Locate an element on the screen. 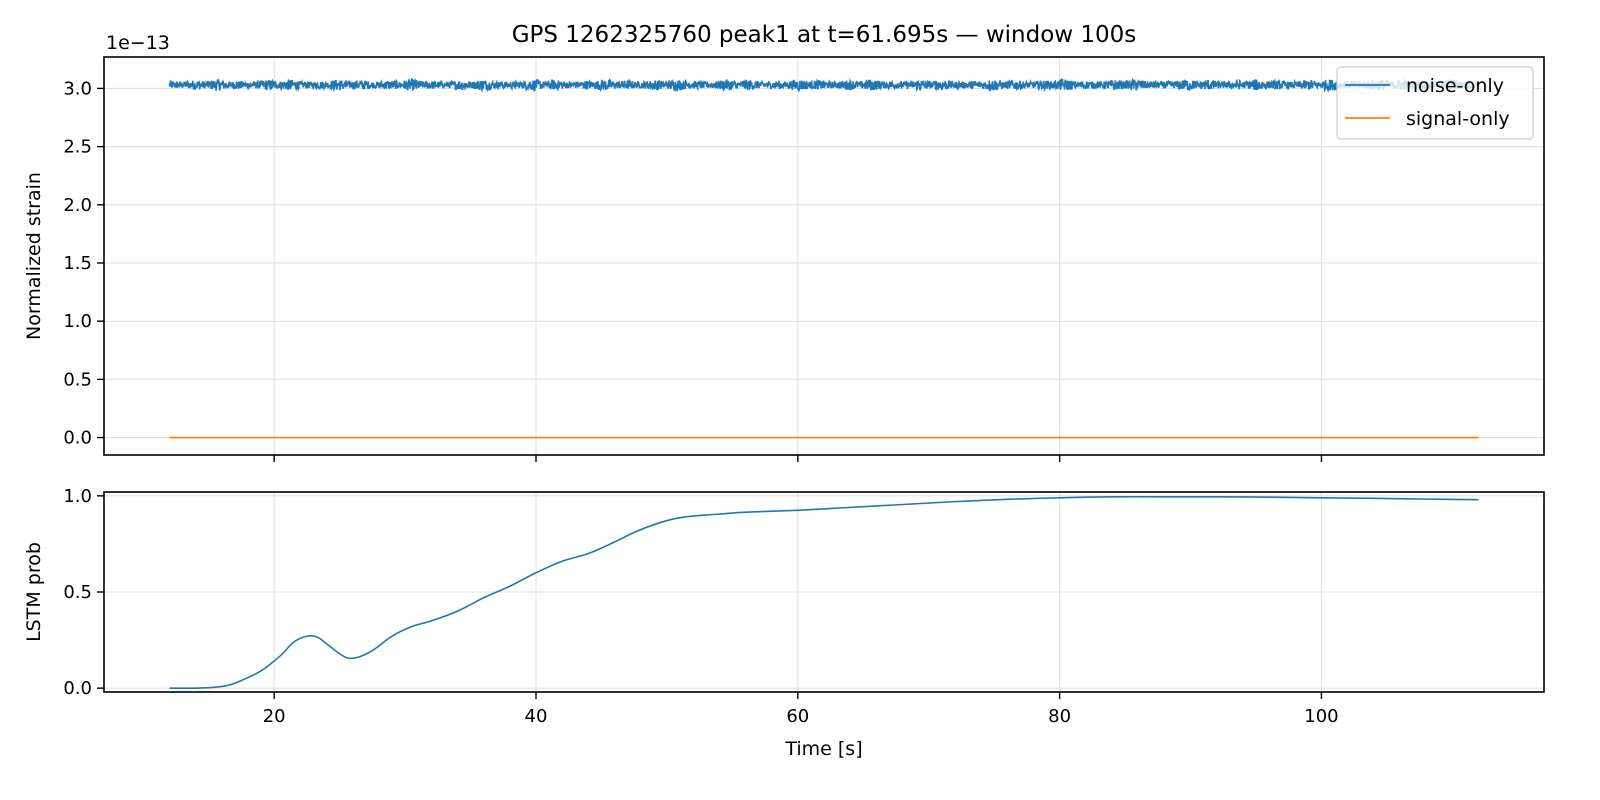 This screenshot has height=800, width=1600. x-tick-label: 40 is located at coordinates (536, 716).